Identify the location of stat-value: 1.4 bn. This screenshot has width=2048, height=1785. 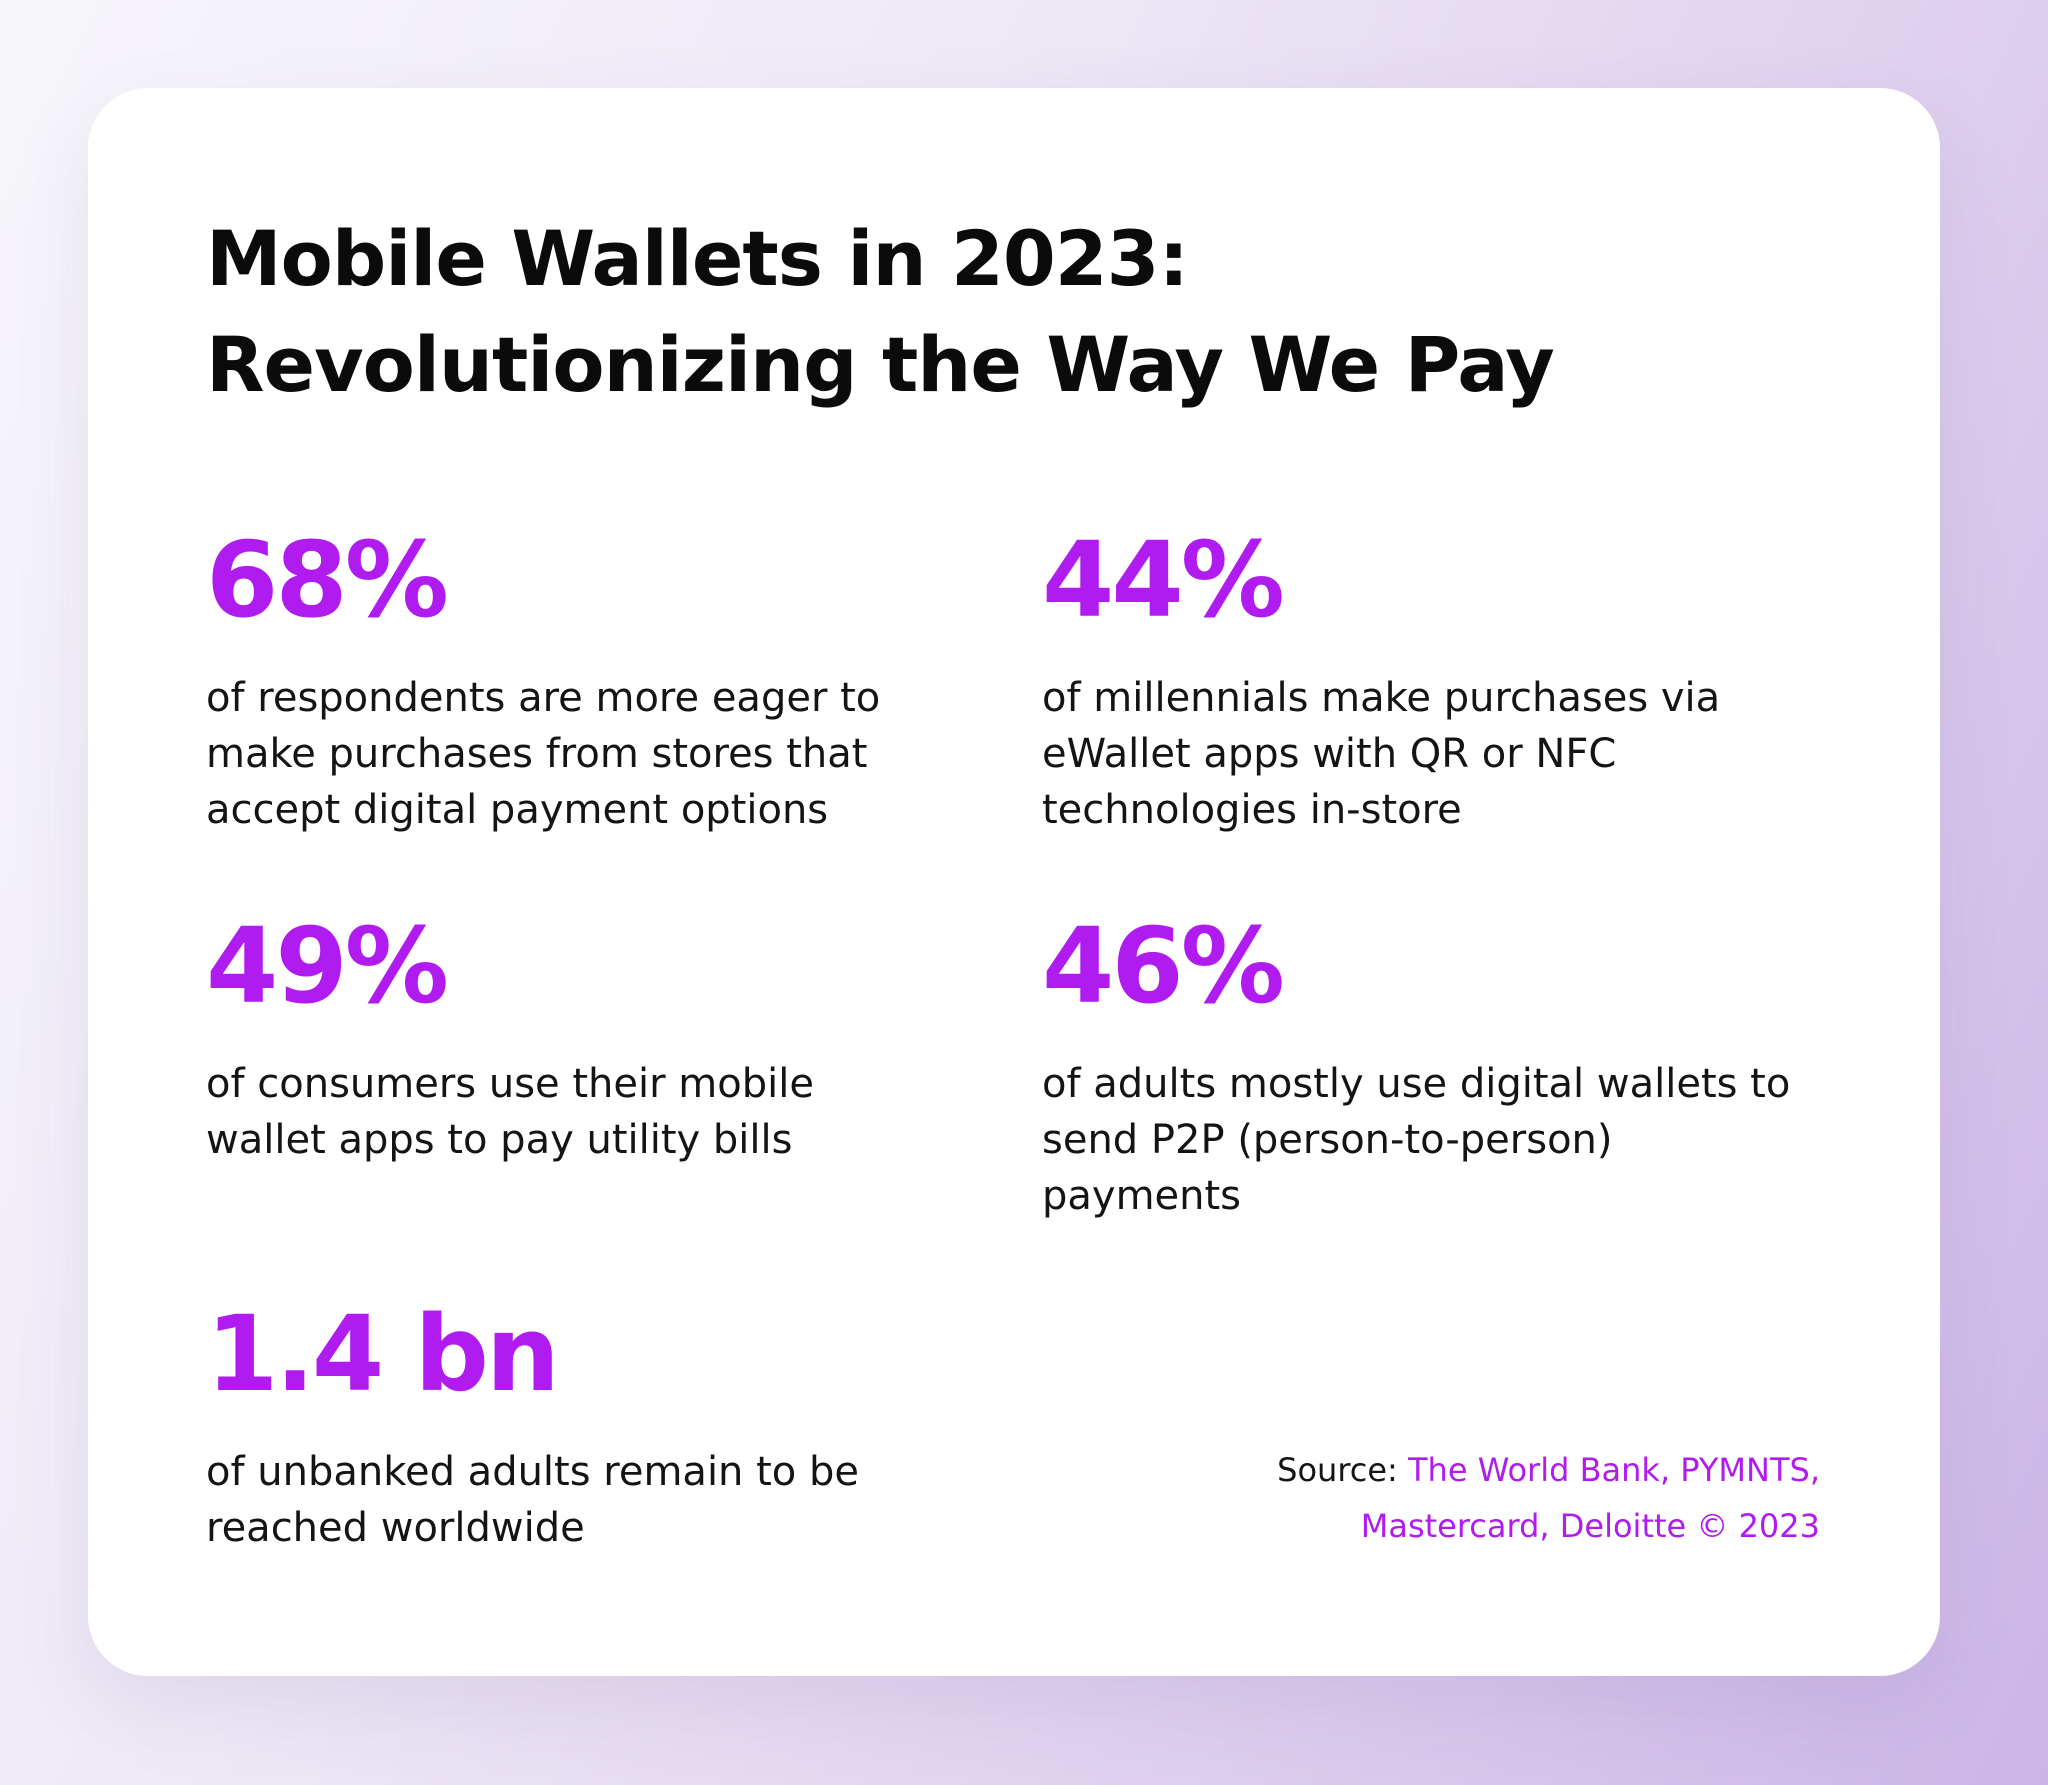
(383, 1354).